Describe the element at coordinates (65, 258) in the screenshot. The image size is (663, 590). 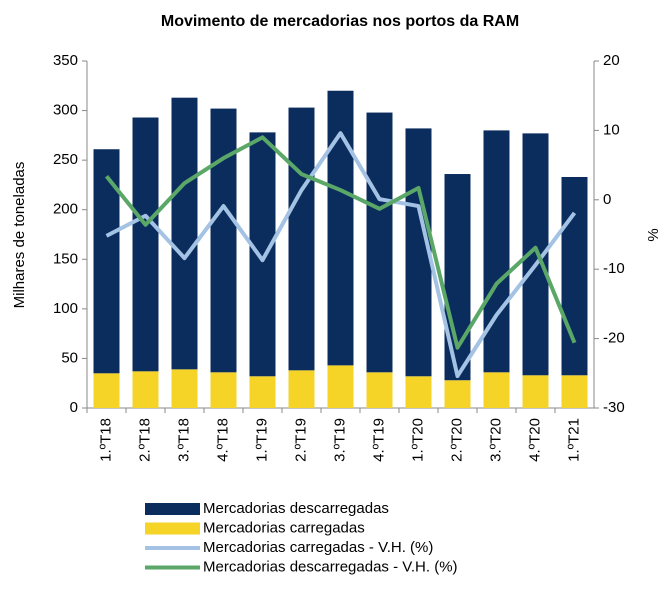
I see `y-tick-label: 150` at that location.